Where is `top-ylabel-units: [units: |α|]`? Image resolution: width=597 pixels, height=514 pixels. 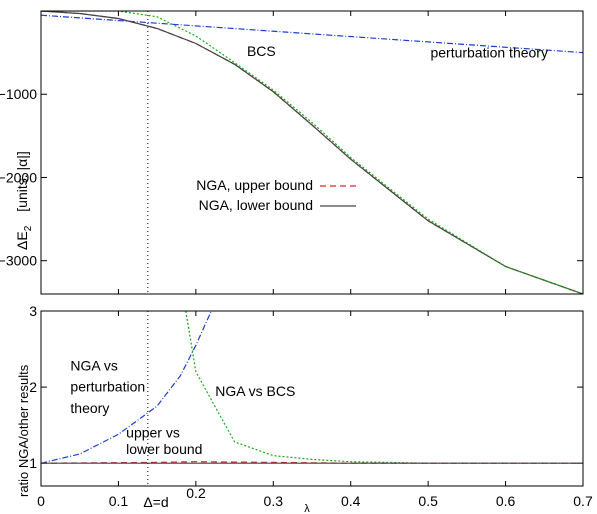 top-ylabel-units: [units: |α|] is located at coordinates (22, 181).